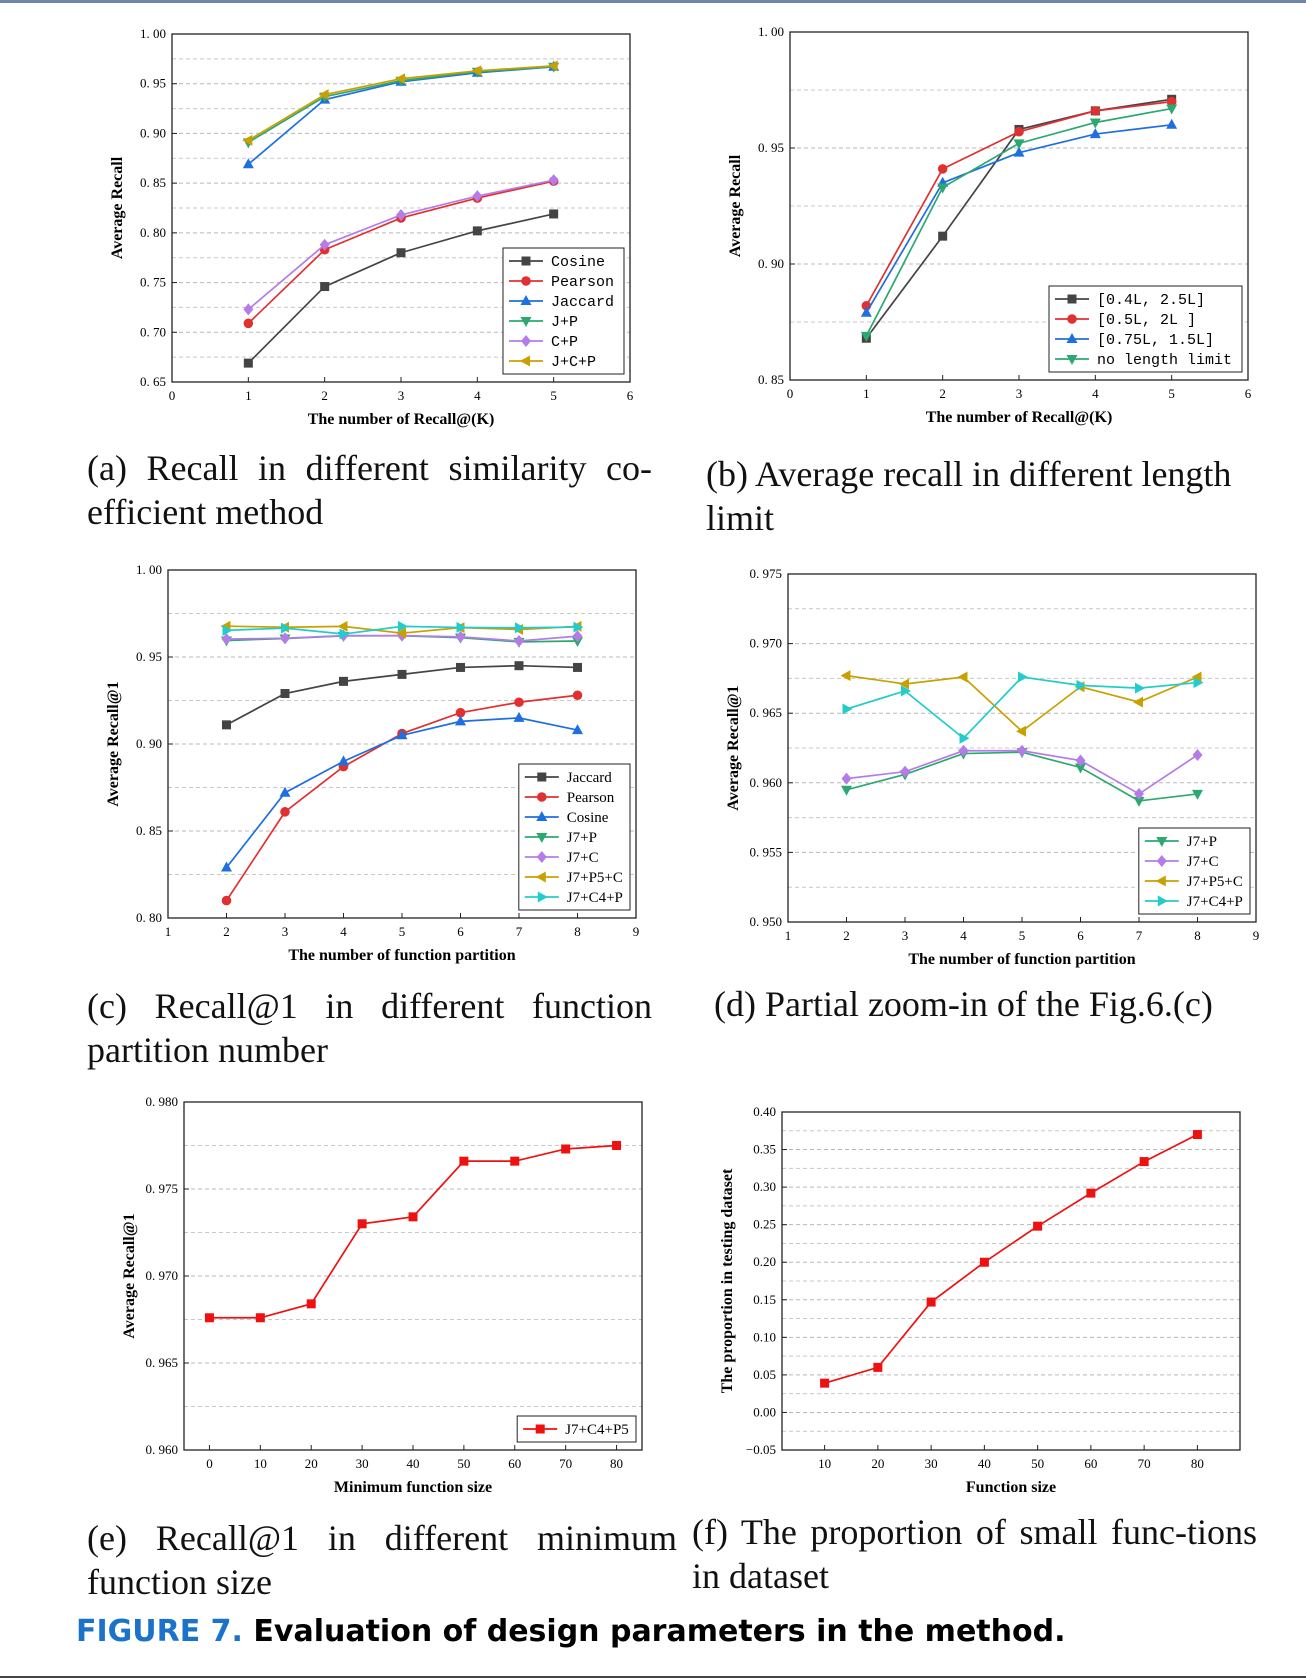  What do you see at coordinates (905, 935) in the screenshot?
I see `x-tick-label: 3` at bounding box center [905, 935].